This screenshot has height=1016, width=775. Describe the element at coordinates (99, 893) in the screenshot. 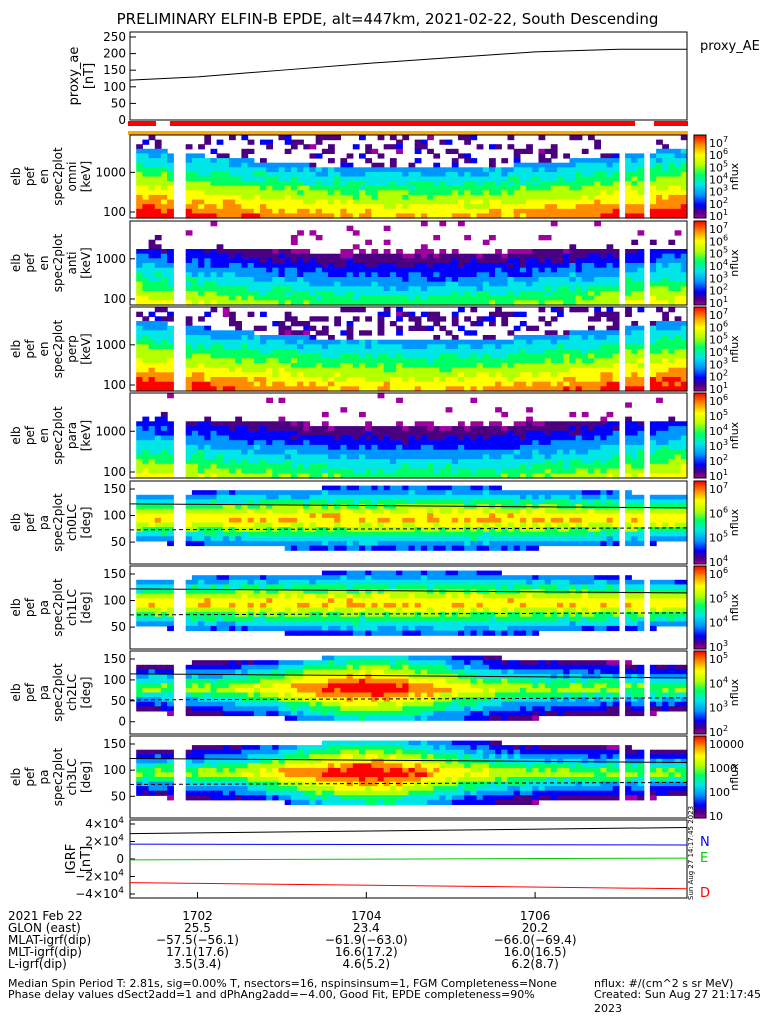

I see `igrf-ytick-label: −4×104` at that location.